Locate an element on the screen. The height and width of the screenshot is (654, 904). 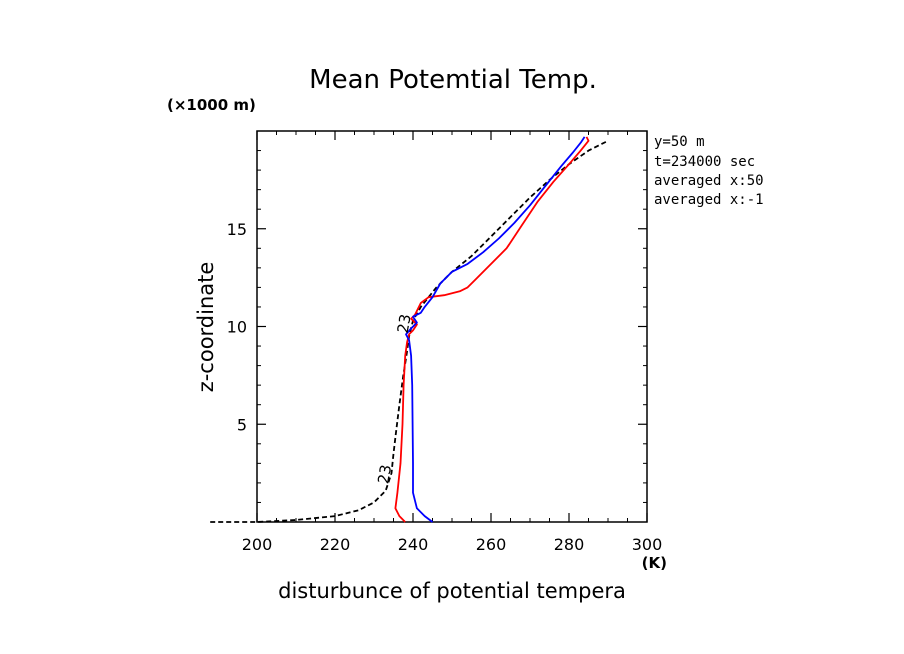
series-line-blue is located at coordinates (495, 329).